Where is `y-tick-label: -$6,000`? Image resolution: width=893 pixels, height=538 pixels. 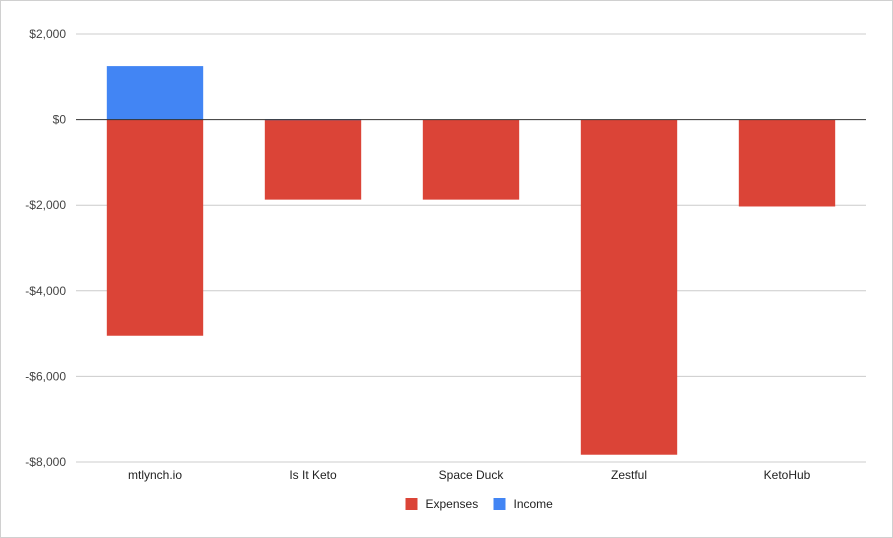
y-tick-label: -$6,000 is located at coordinates (45, 376).